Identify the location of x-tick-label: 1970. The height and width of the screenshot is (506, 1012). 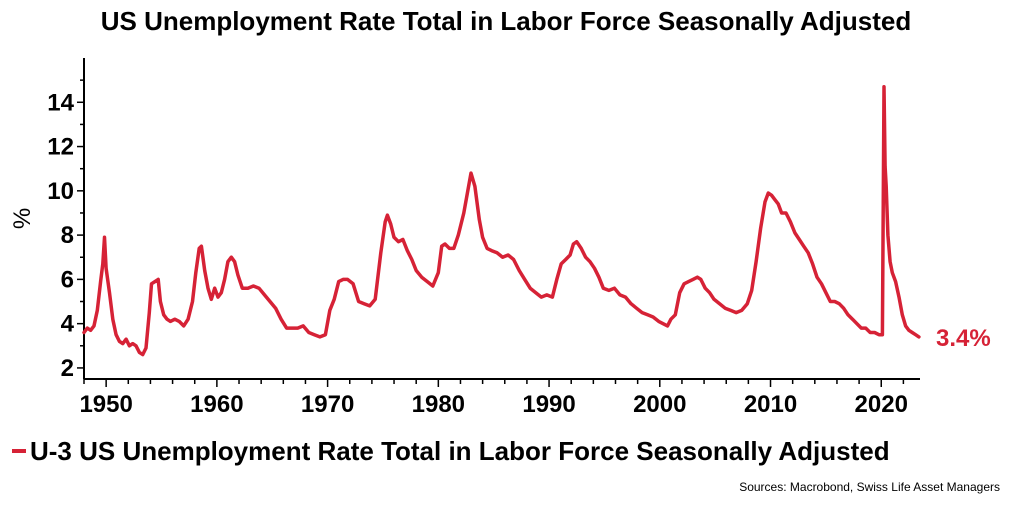
(327, 404).